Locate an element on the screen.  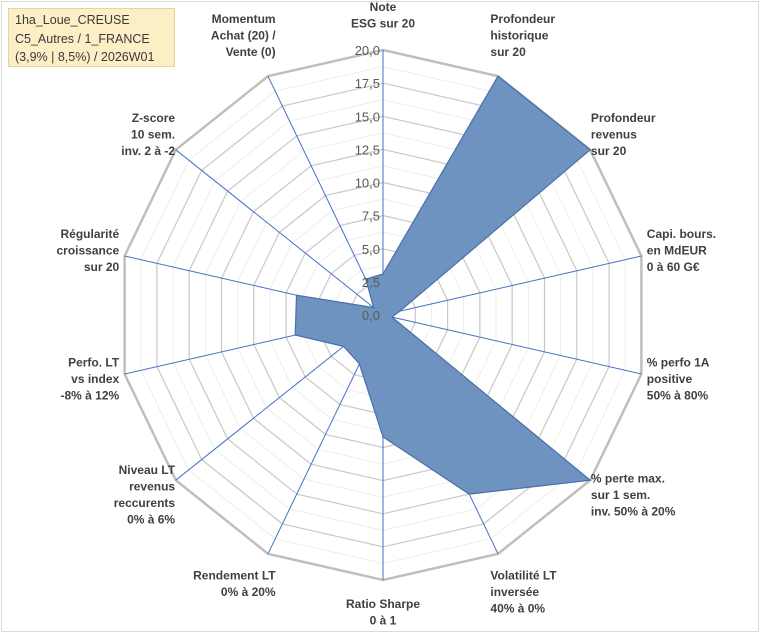
tick-label: 17,5 is located at coordinates (367, 83).